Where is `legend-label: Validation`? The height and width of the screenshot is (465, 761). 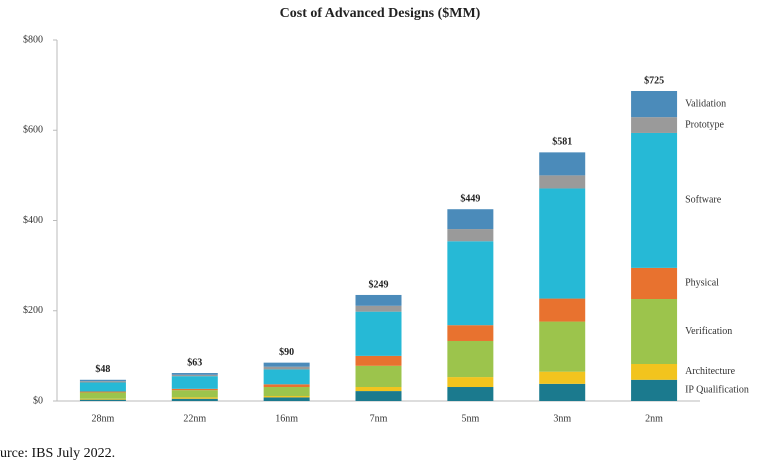
legend-label: Validation is located at coordinates (705, 103).